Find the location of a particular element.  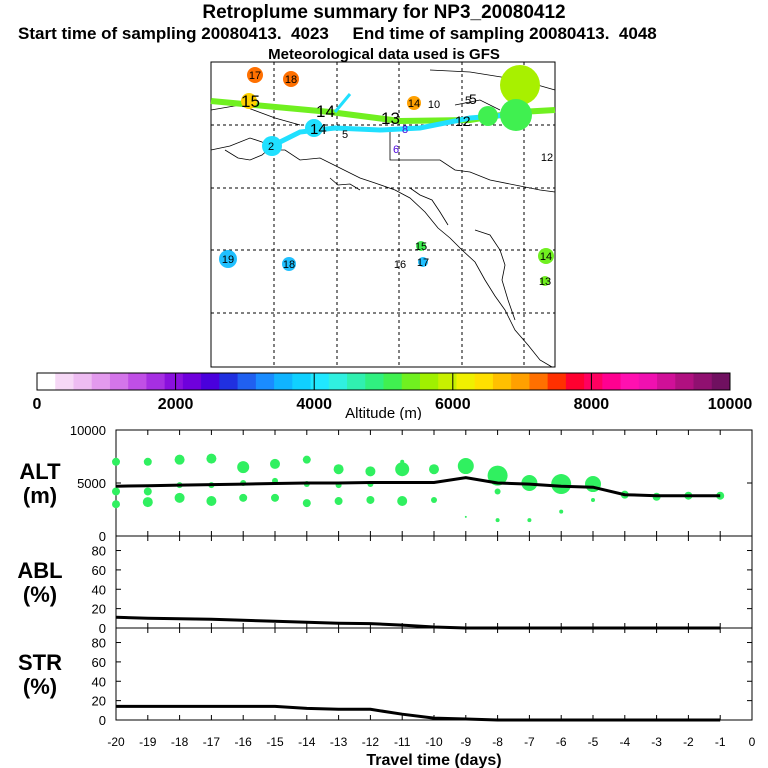

green-label: 12 is located at coordinates (463, 121).